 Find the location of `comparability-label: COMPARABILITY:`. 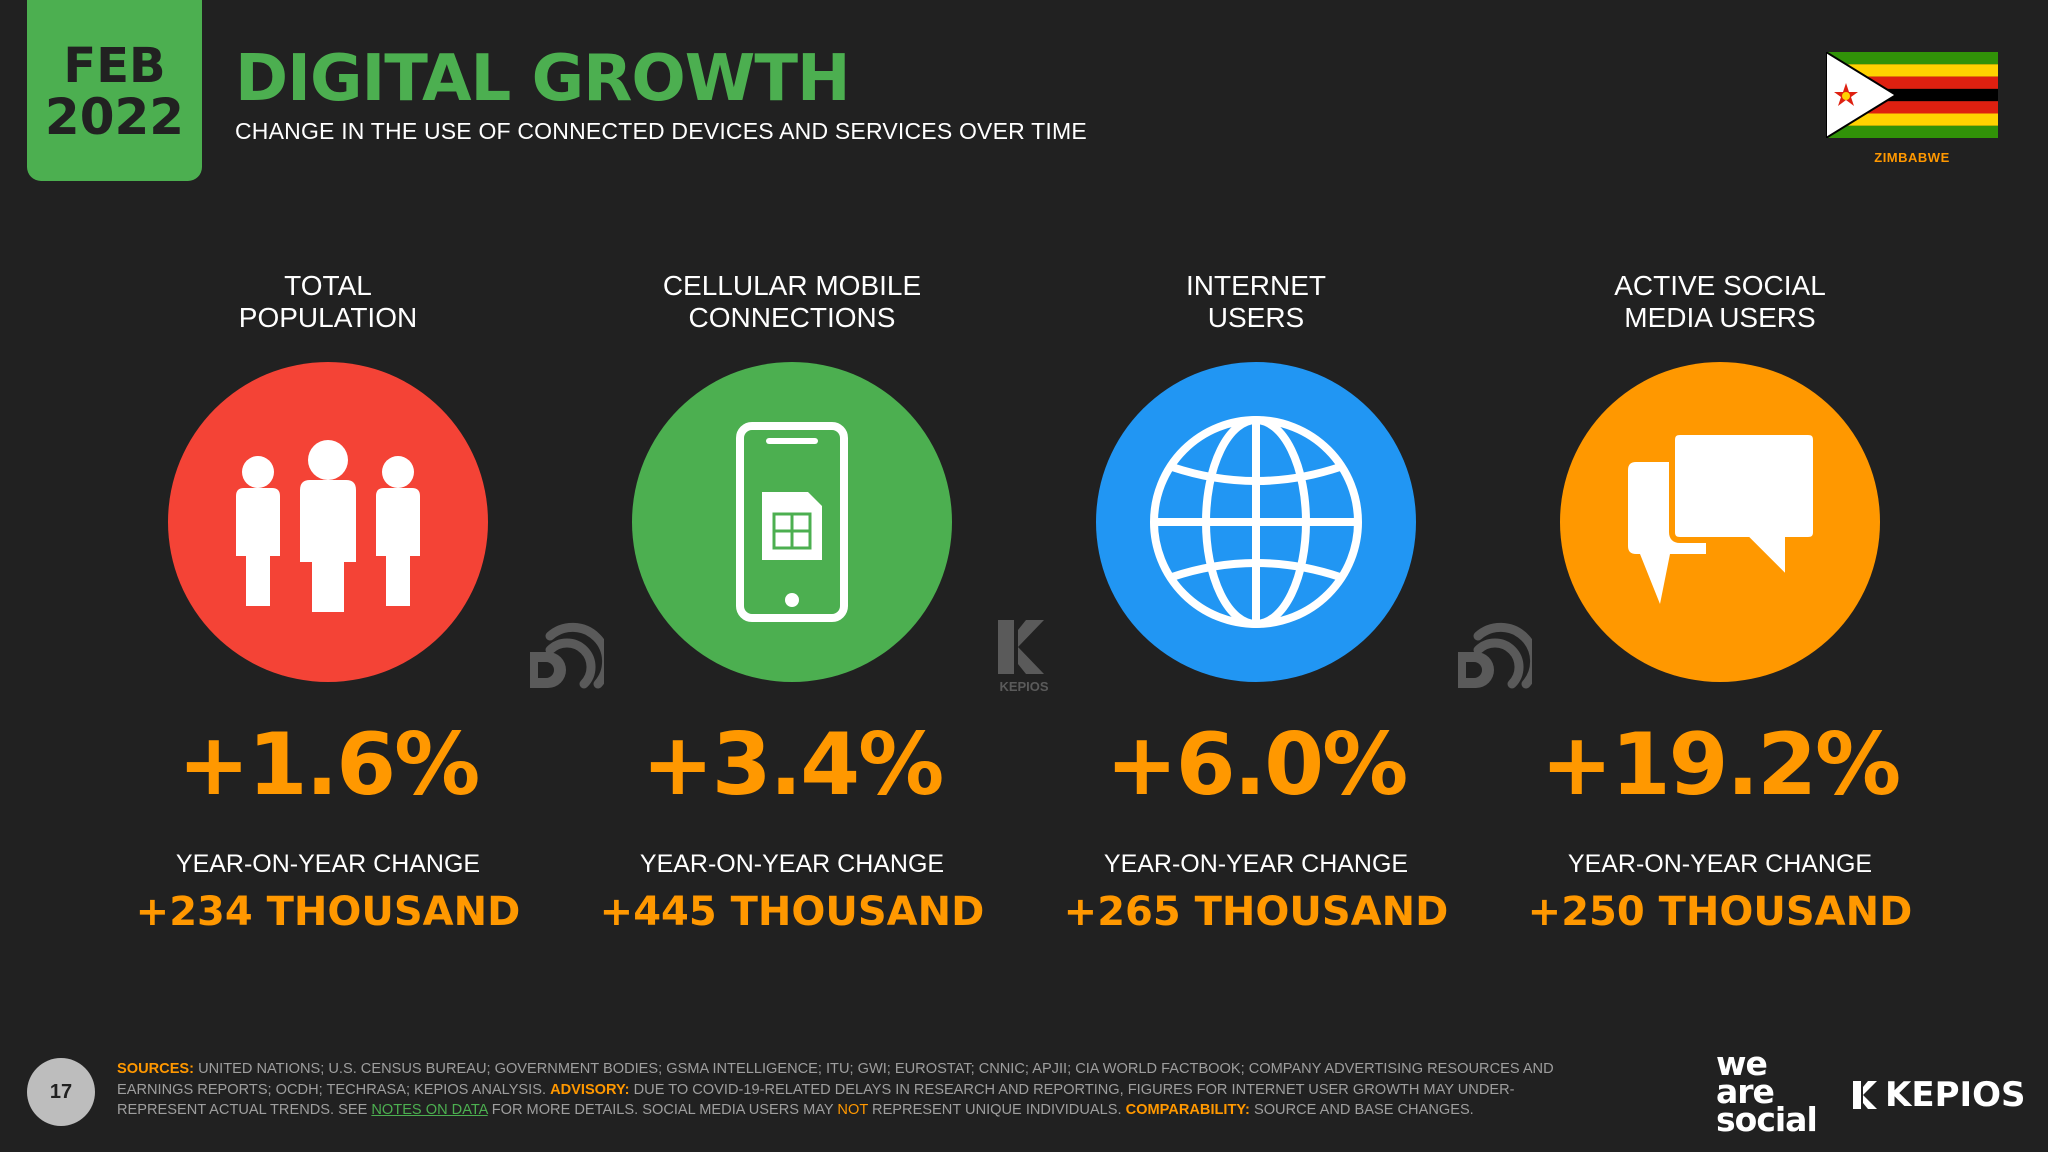

comparability-label: COMPARABILITY: is located at coordinates (1187, 1110).